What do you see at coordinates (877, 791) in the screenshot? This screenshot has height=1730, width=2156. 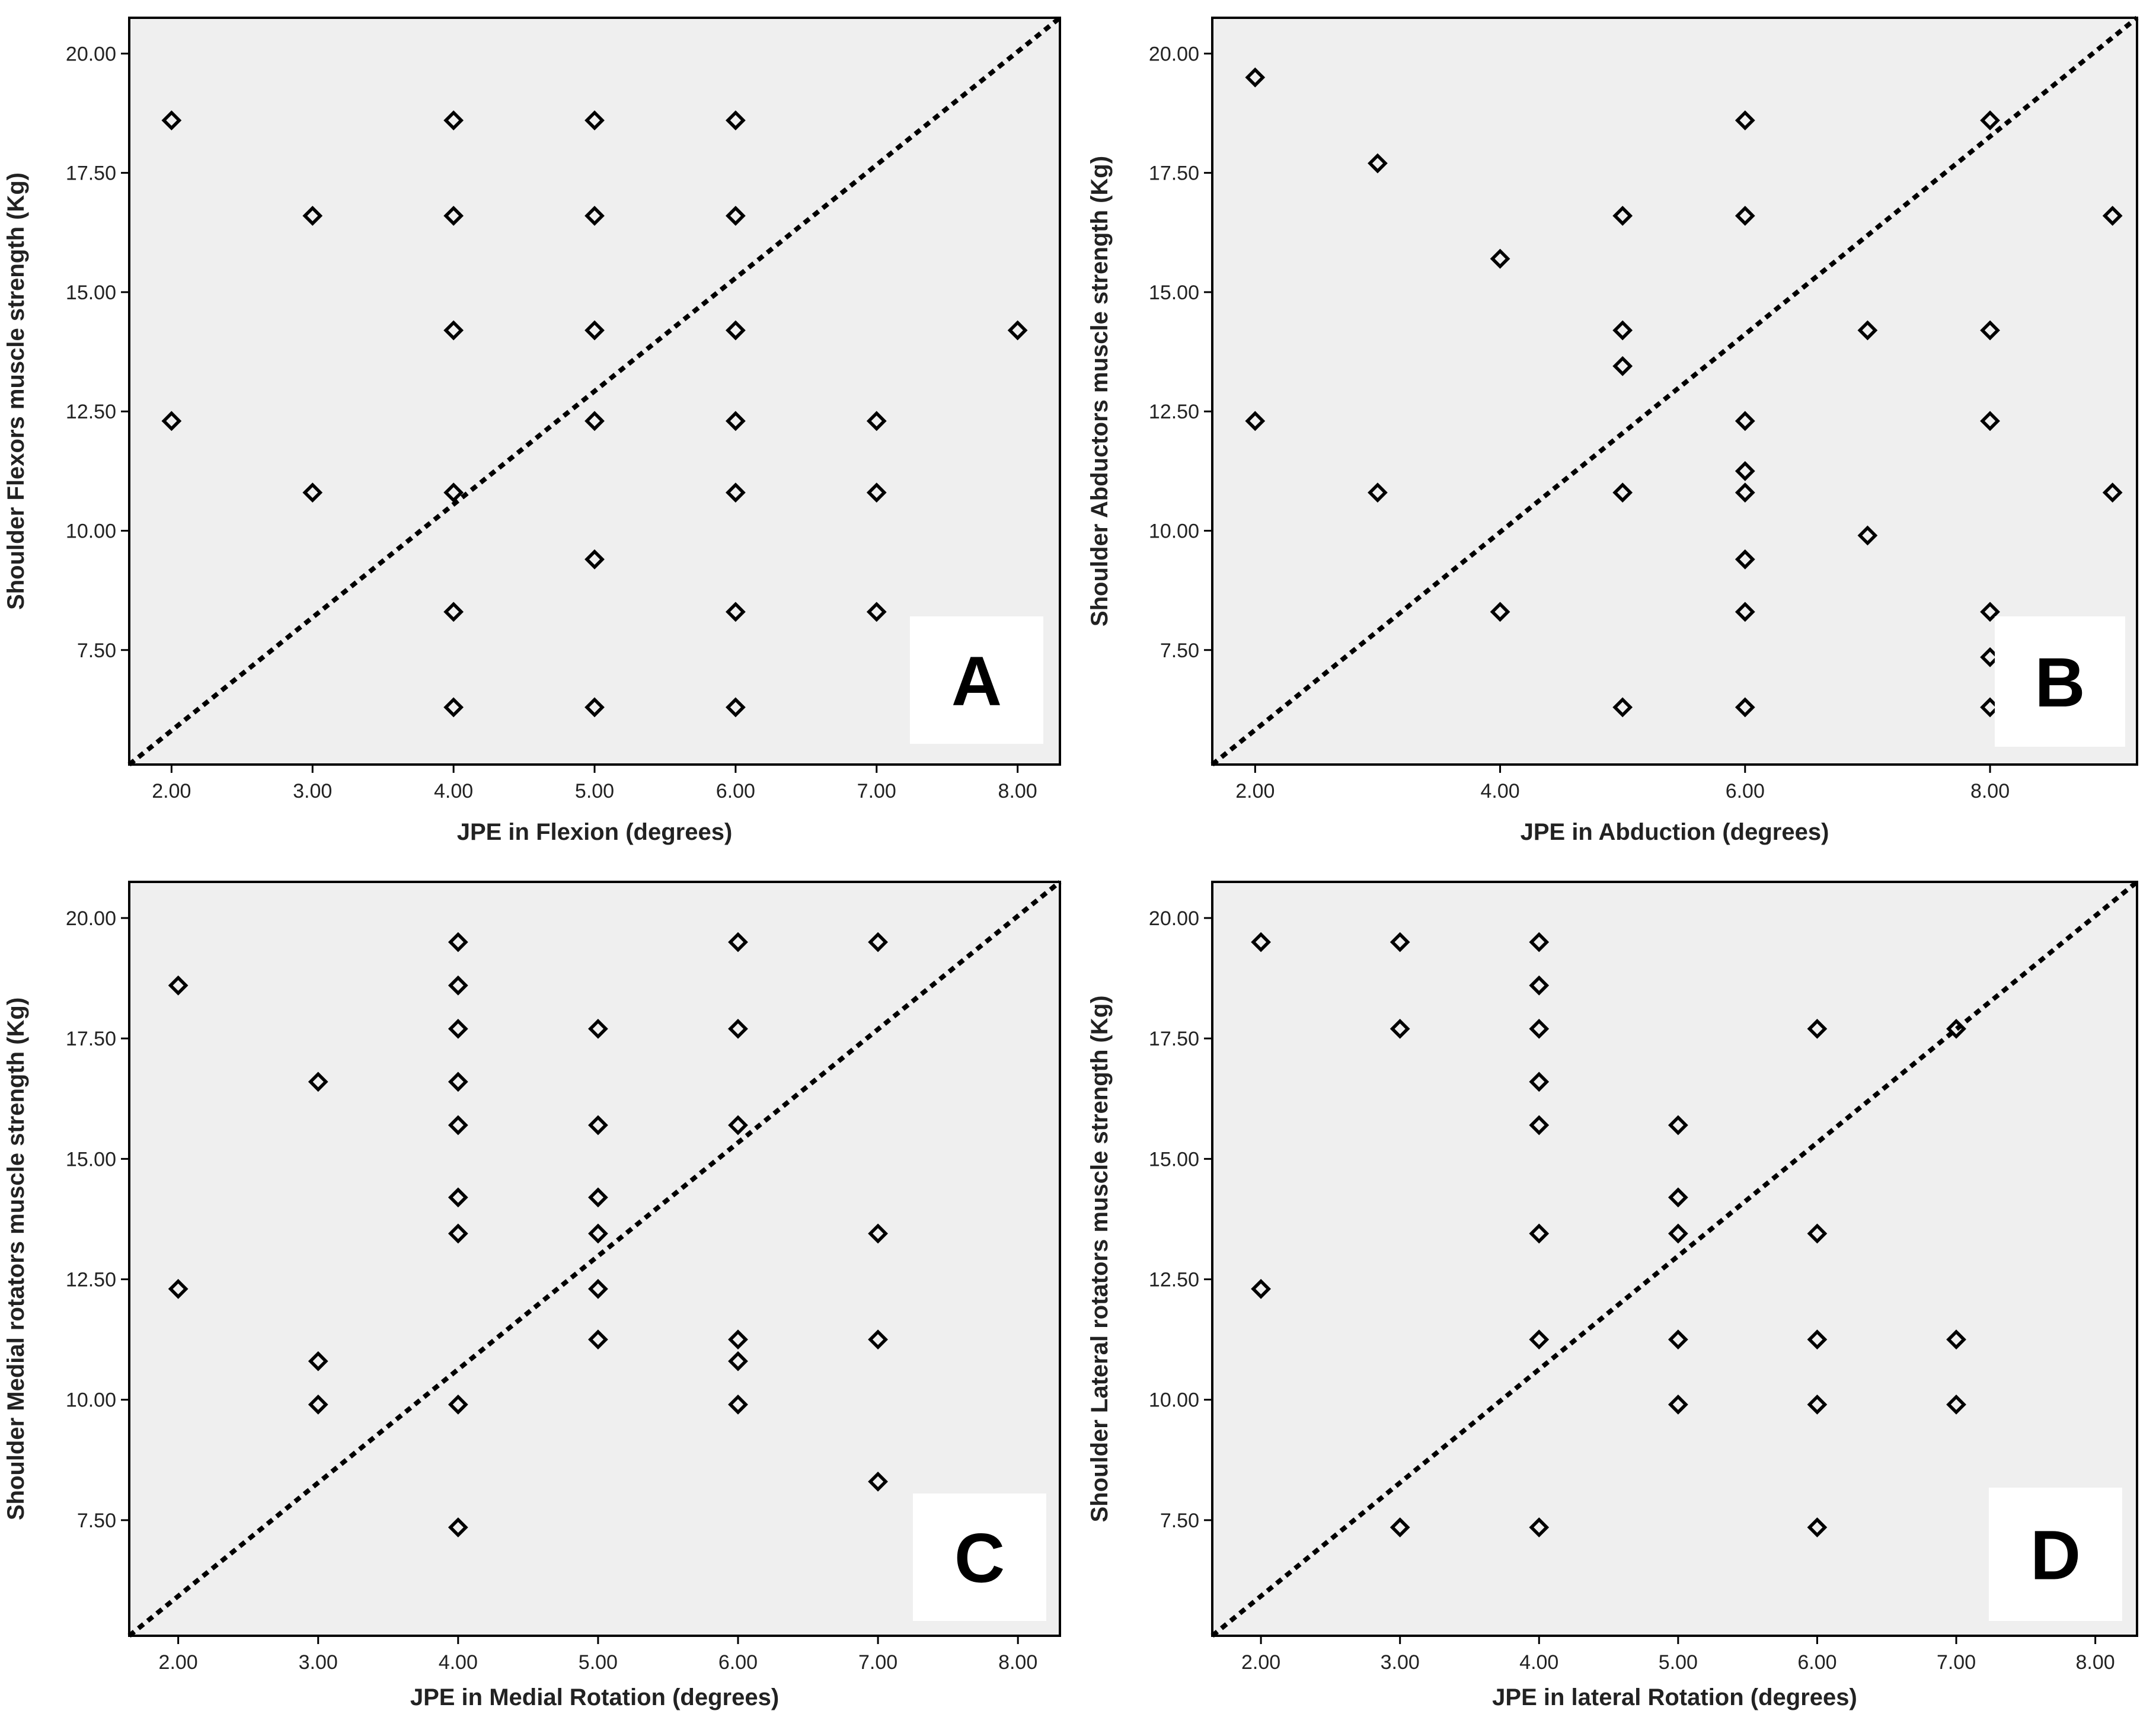 I see `x-tick-label: 7.00` at bounding box center [877, 791].